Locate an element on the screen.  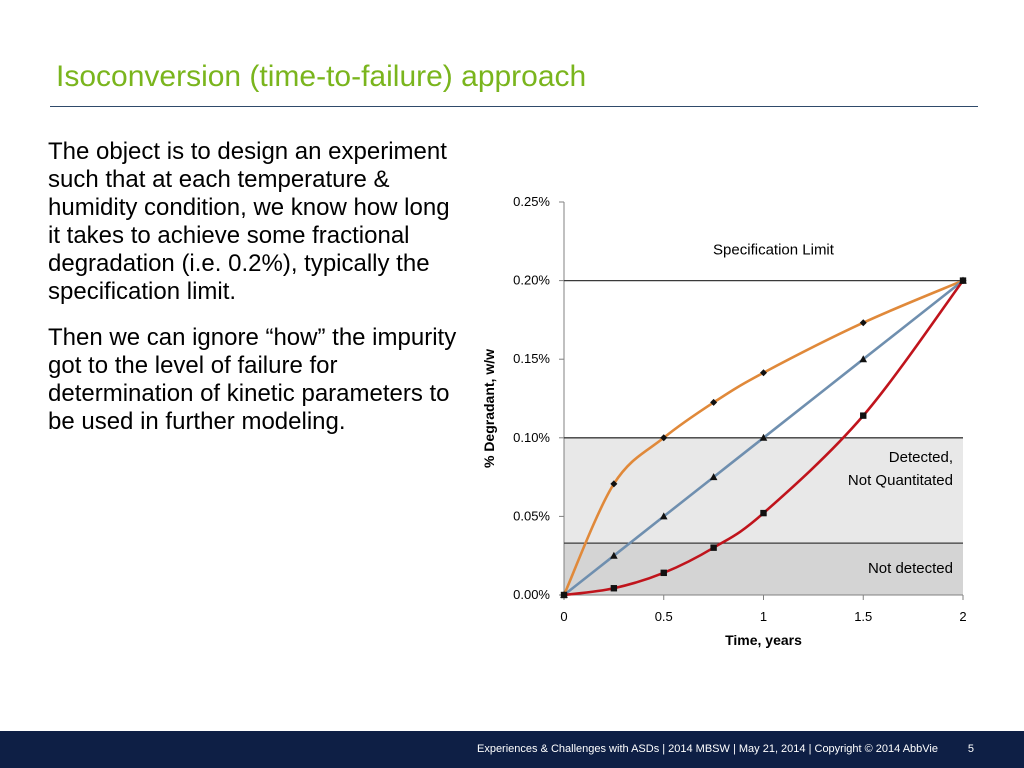
y-tick-label-0: 0.00% is located at coordinates (531, 594).